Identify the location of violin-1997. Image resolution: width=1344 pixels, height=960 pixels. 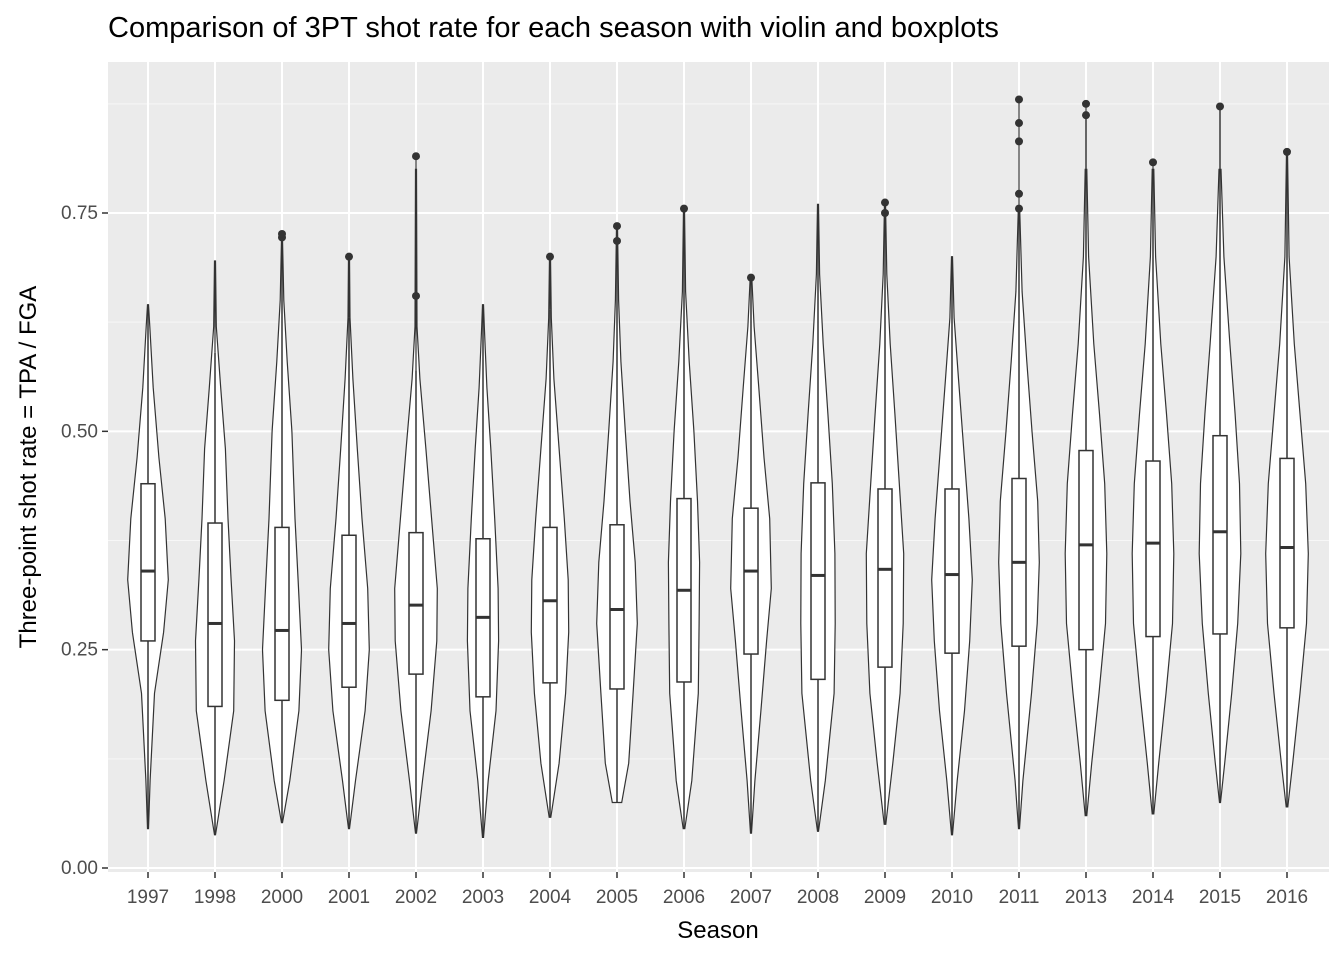
(148, 567).